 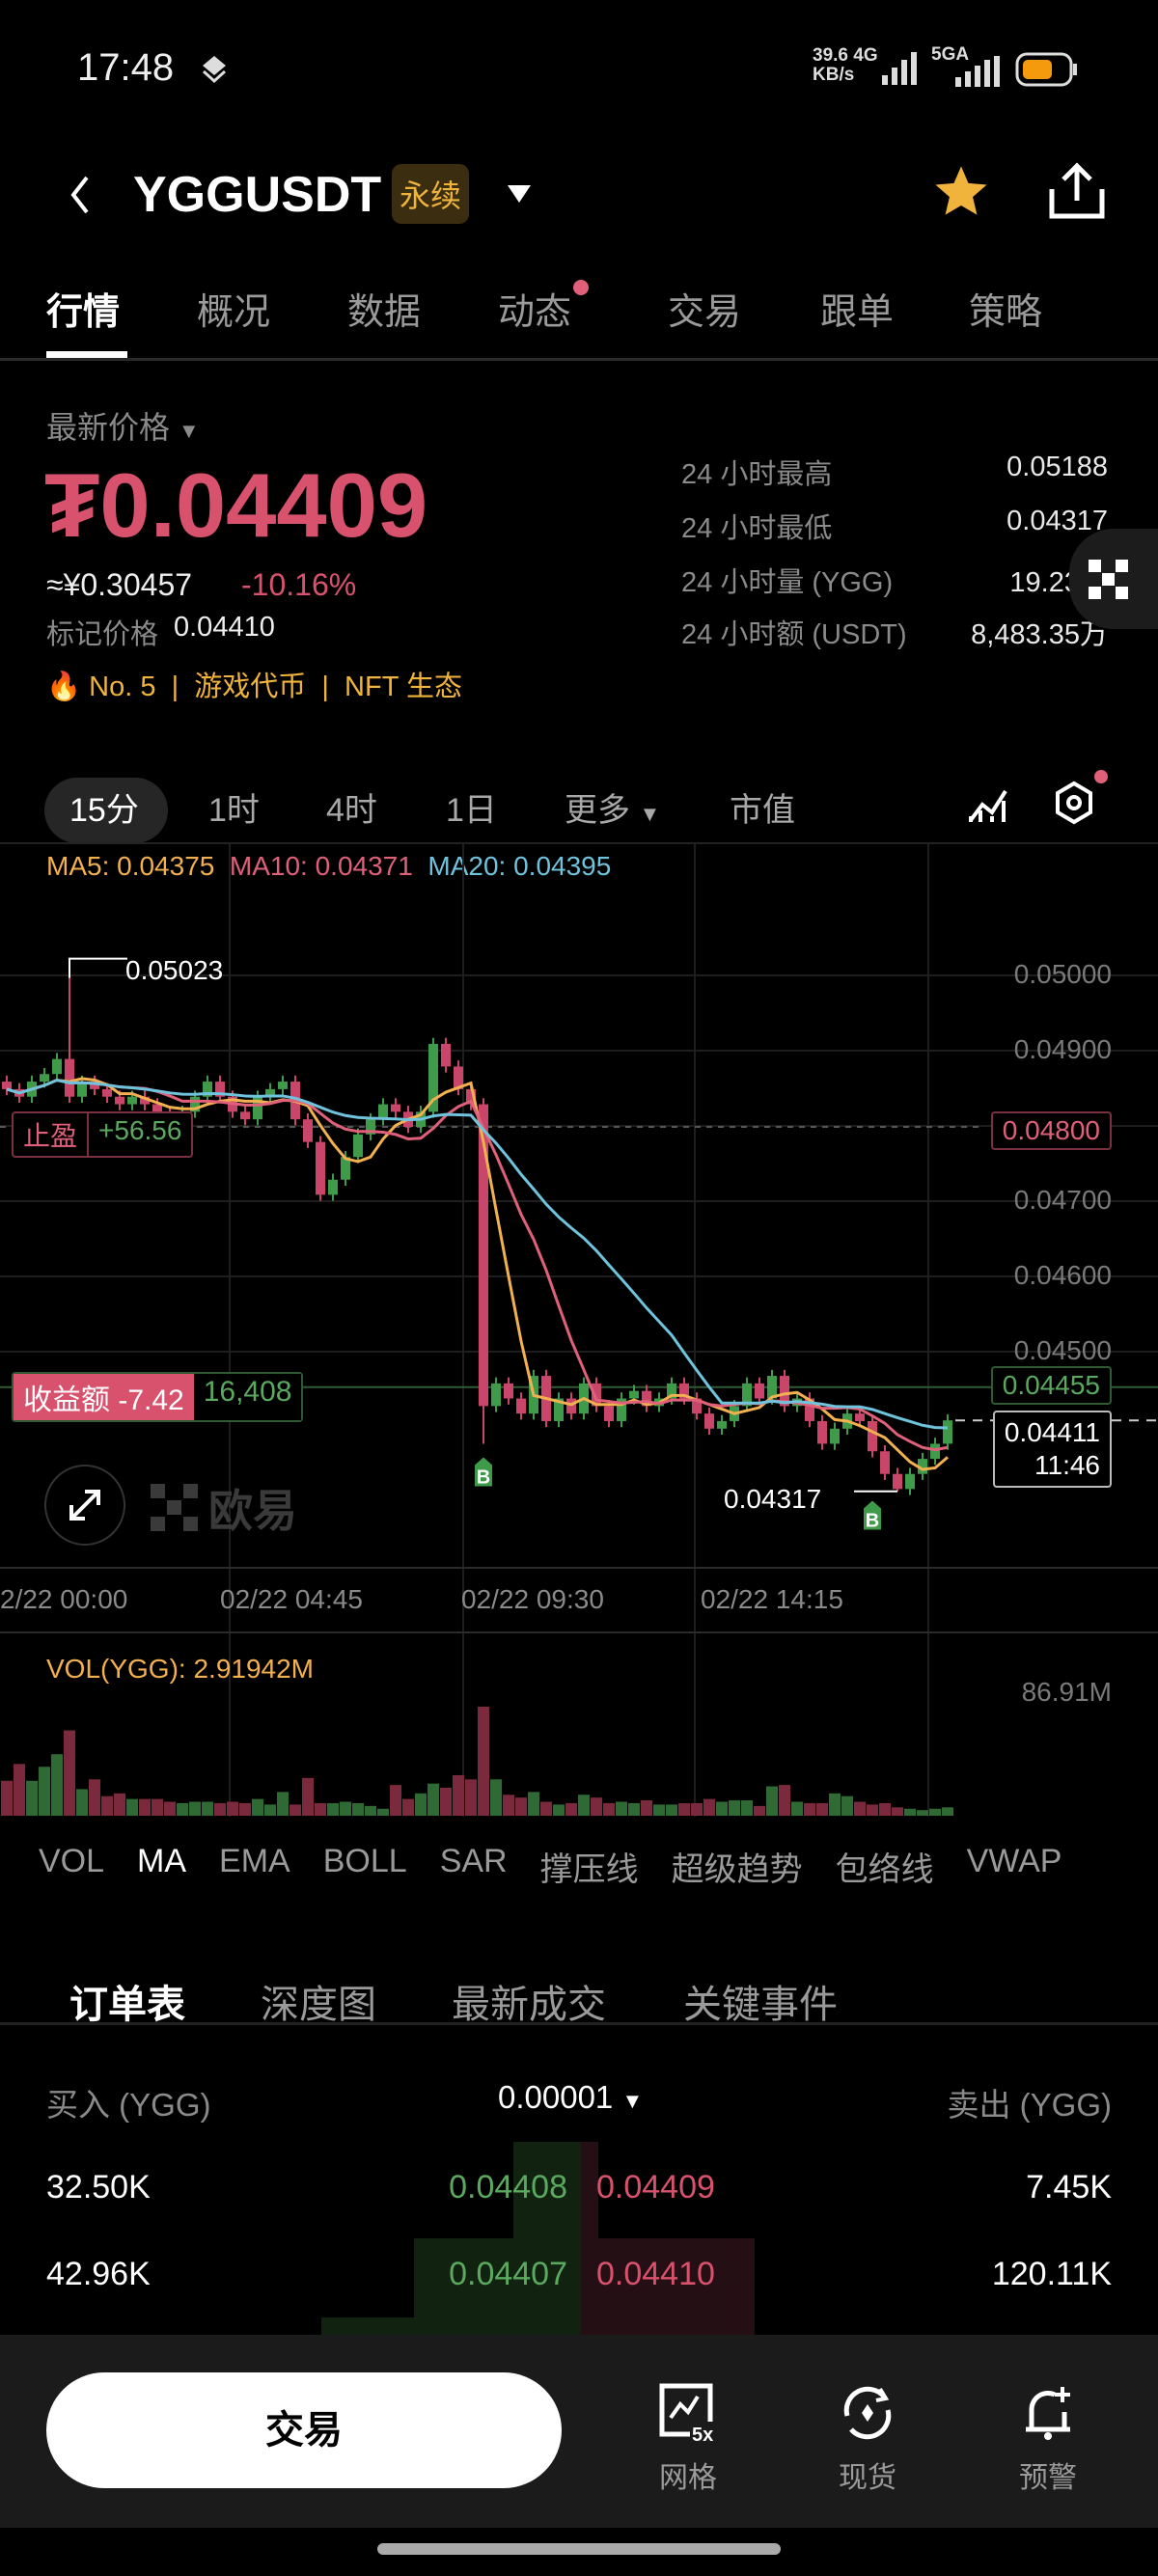 I want to click on swap-cycle-icon, so click(x=867, y=2413).